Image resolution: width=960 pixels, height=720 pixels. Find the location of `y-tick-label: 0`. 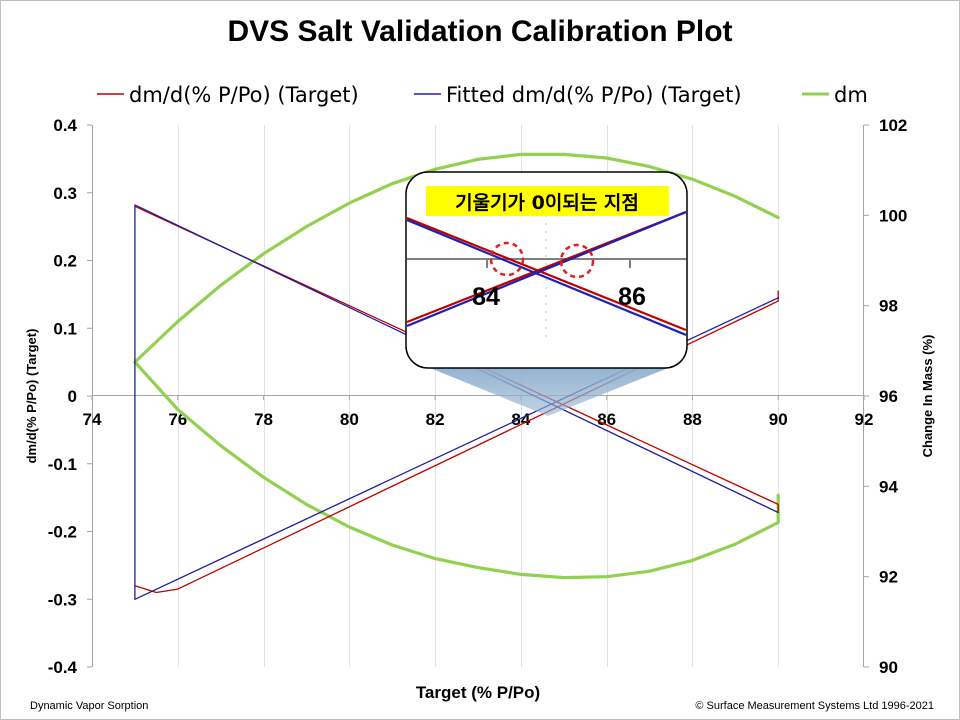

y-tick-label: 0 is located at coordinates (72, 396).